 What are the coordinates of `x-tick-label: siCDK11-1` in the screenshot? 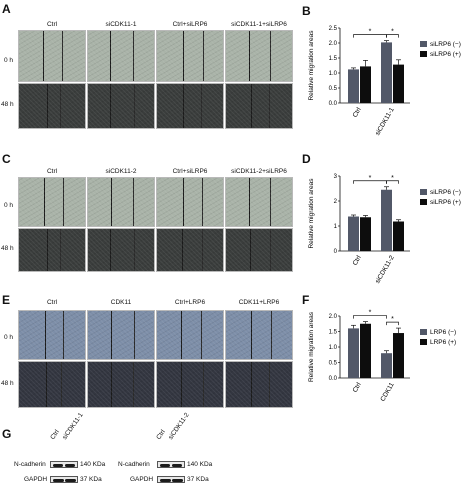 It's located at (385, 121).